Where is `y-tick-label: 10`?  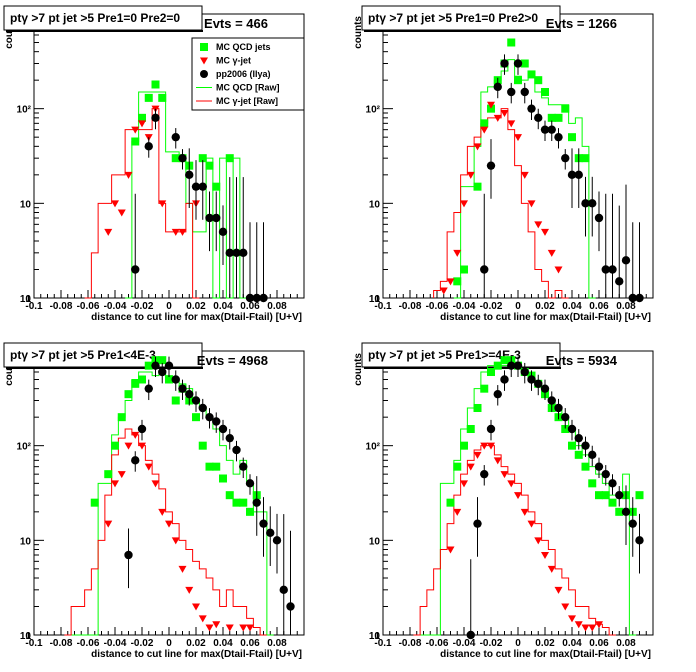
y-tick-label: 10 is located at coordinates (26, 204).